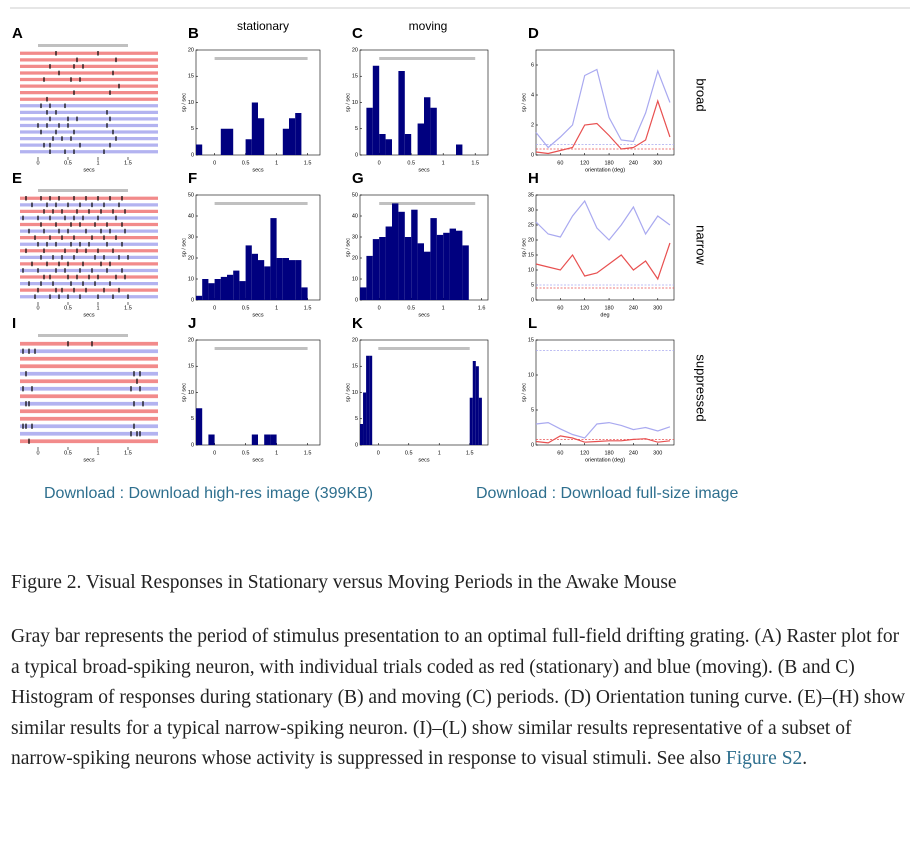  I want to click on panel-letter: J, so click(192, 323).